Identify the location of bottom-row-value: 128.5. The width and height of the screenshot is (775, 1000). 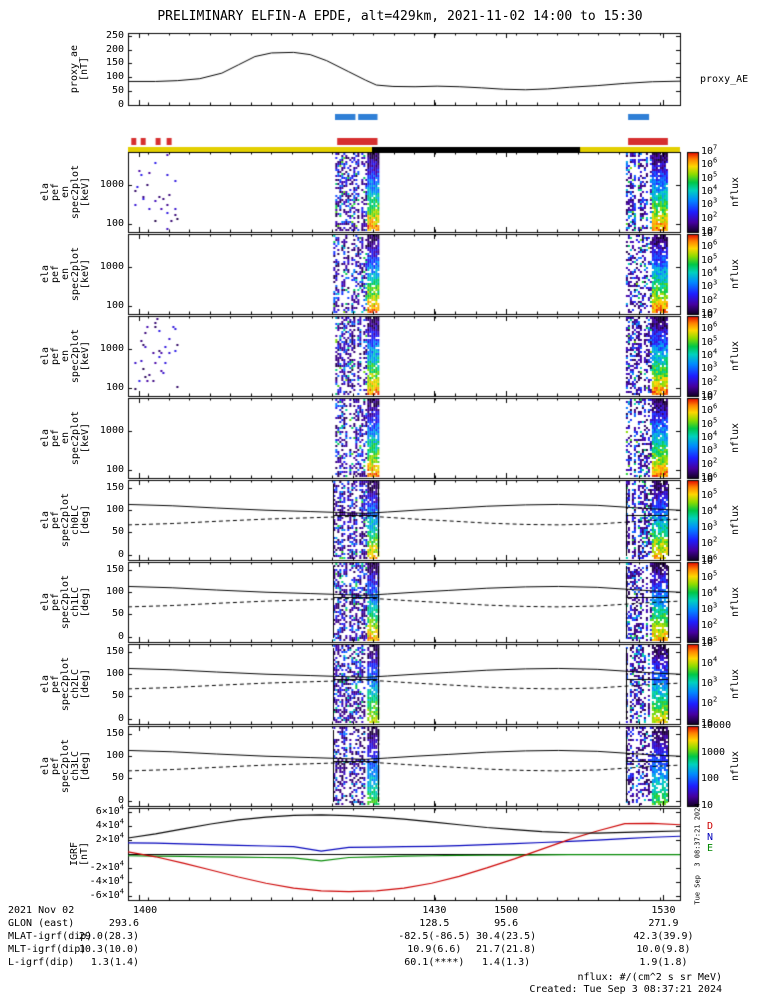
(434, 923).